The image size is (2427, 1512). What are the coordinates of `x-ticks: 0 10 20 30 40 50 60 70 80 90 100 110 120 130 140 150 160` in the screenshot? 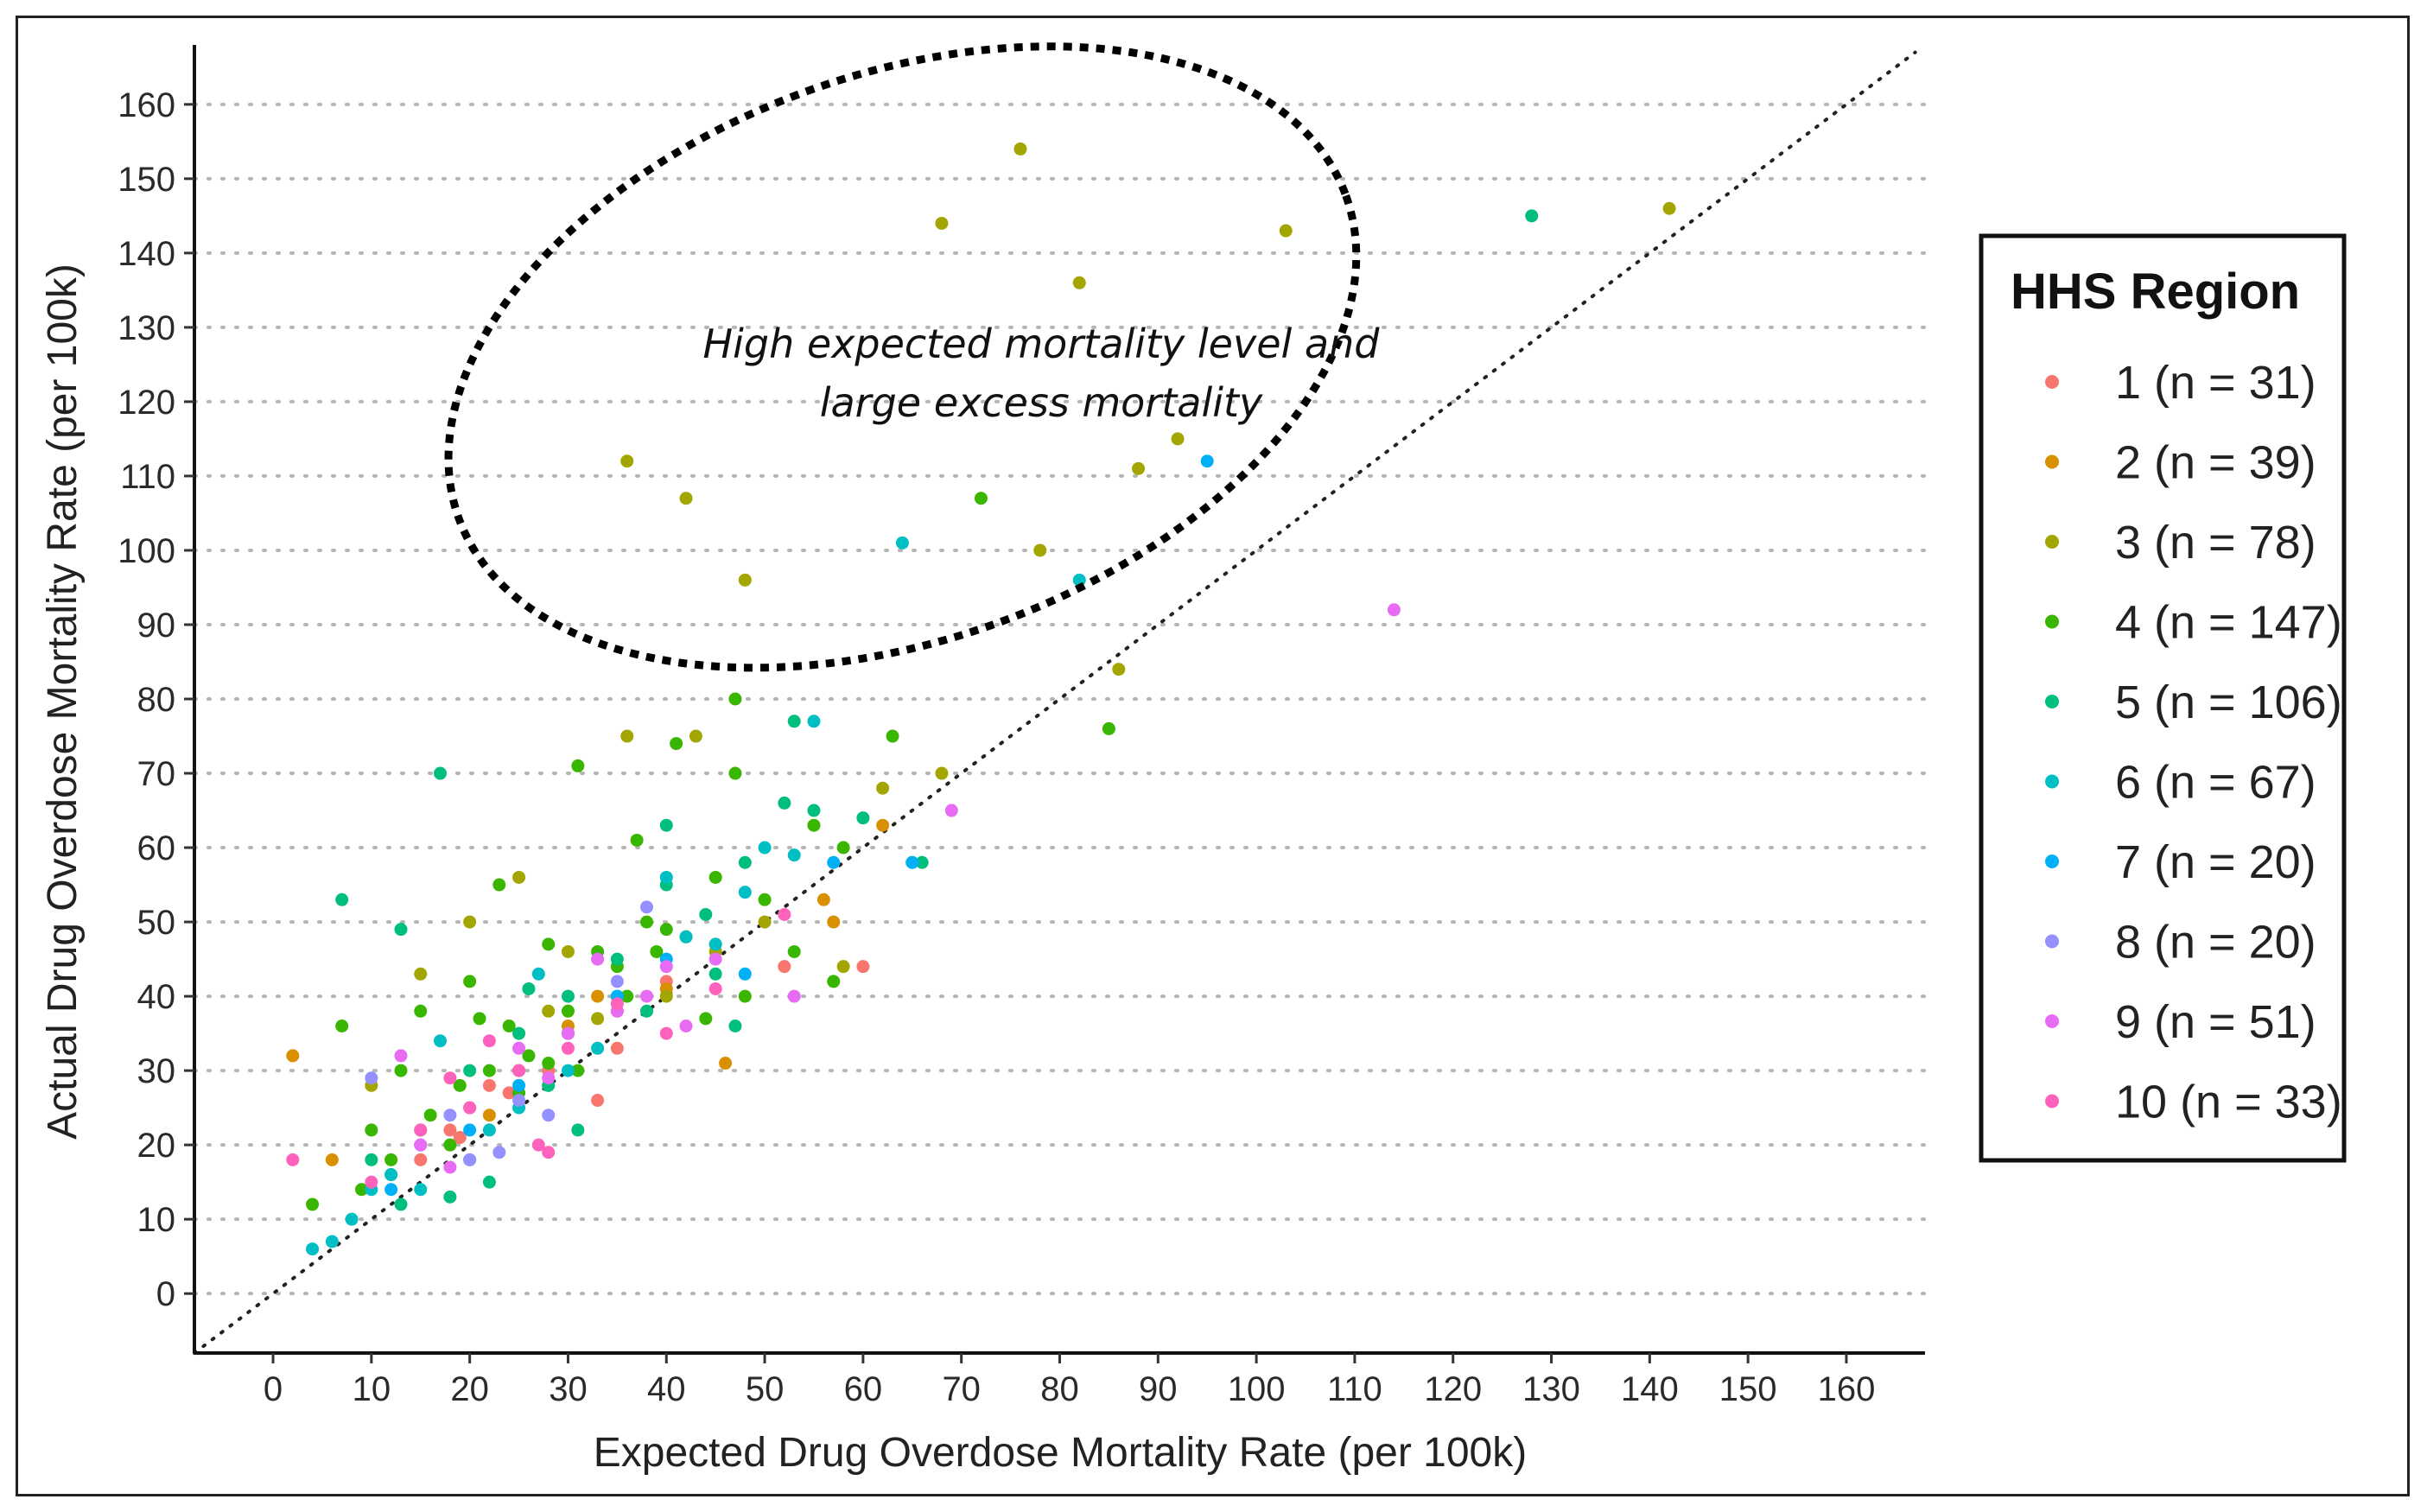 It's located at (1069, 1380).